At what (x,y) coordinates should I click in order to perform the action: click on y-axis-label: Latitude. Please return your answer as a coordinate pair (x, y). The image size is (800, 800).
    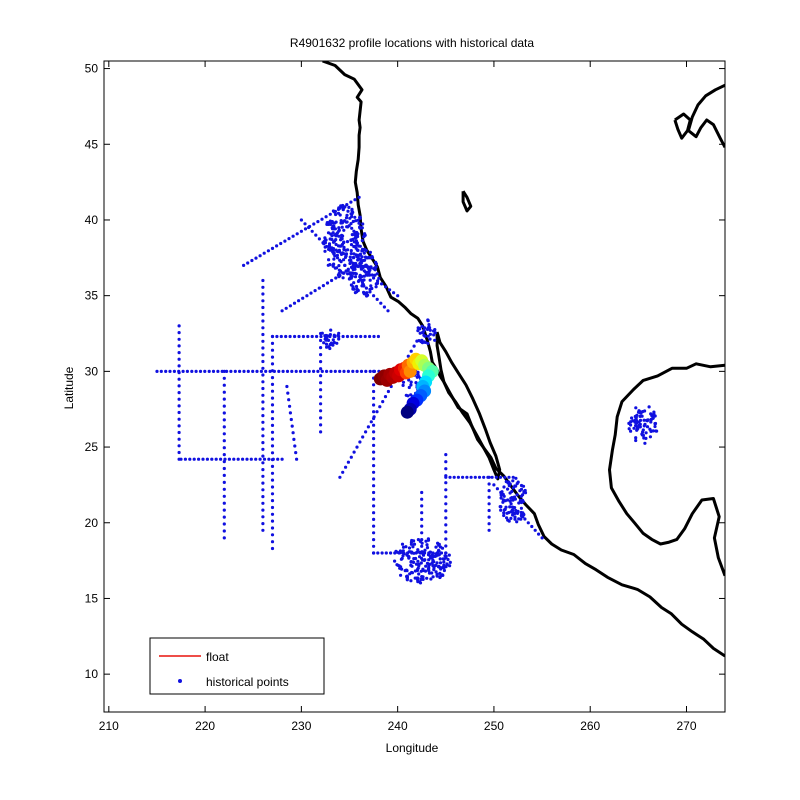
    Looking at the image, I should click on (69, 387).